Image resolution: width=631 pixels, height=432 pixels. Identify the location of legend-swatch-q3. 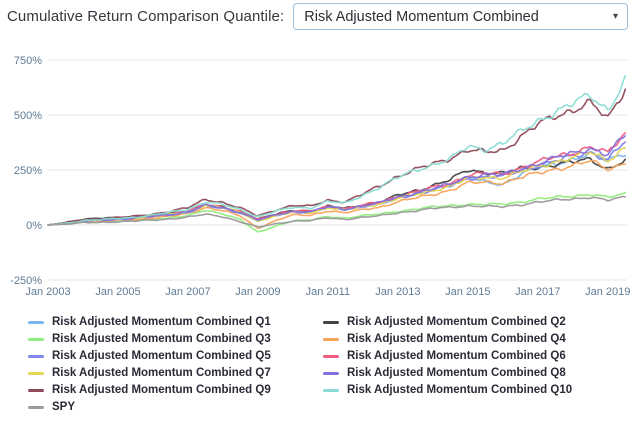
(36, 339).